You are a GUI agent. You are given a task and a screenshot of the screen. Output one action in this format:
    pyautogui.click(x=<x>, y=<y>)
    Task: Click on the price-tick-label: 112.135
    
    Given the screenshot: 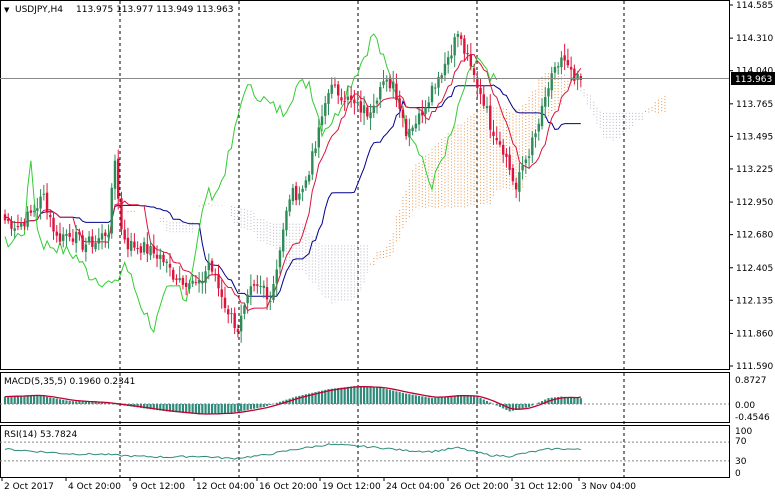 What is the action you would take?
    pyautogui.click(x=754, y=301)
    